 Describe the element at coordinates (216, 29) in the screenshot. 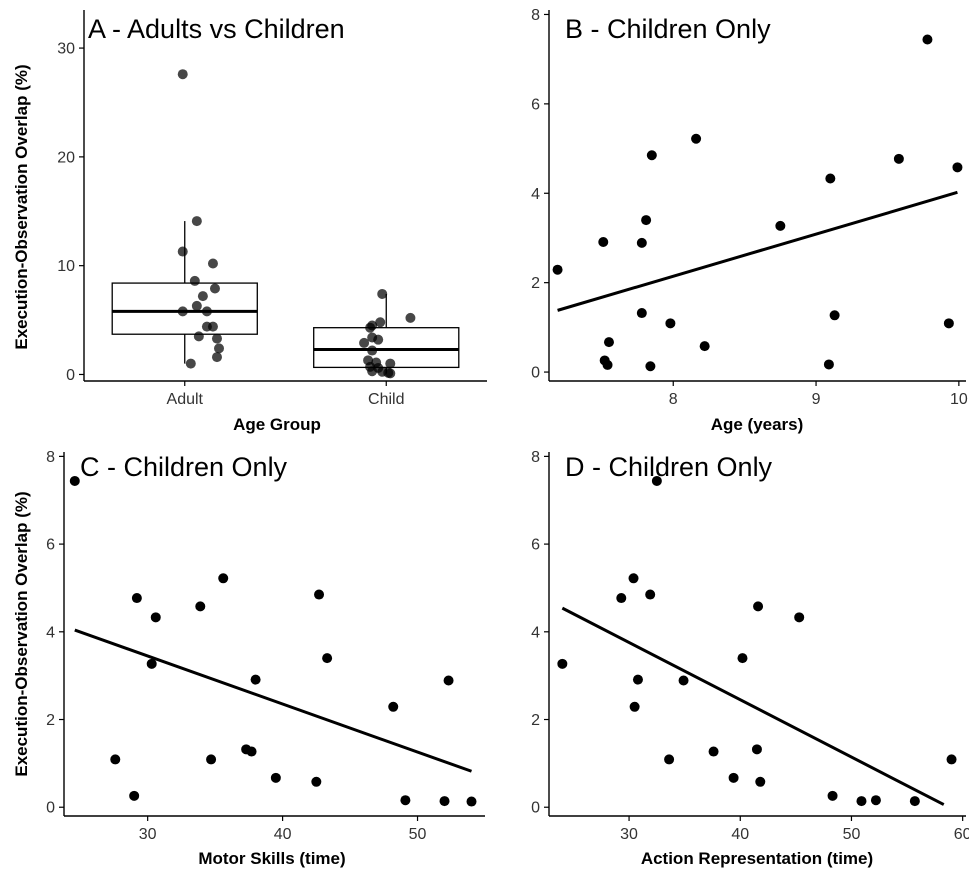

I see `panel-a-title: A - Adults vs Children` at that location.